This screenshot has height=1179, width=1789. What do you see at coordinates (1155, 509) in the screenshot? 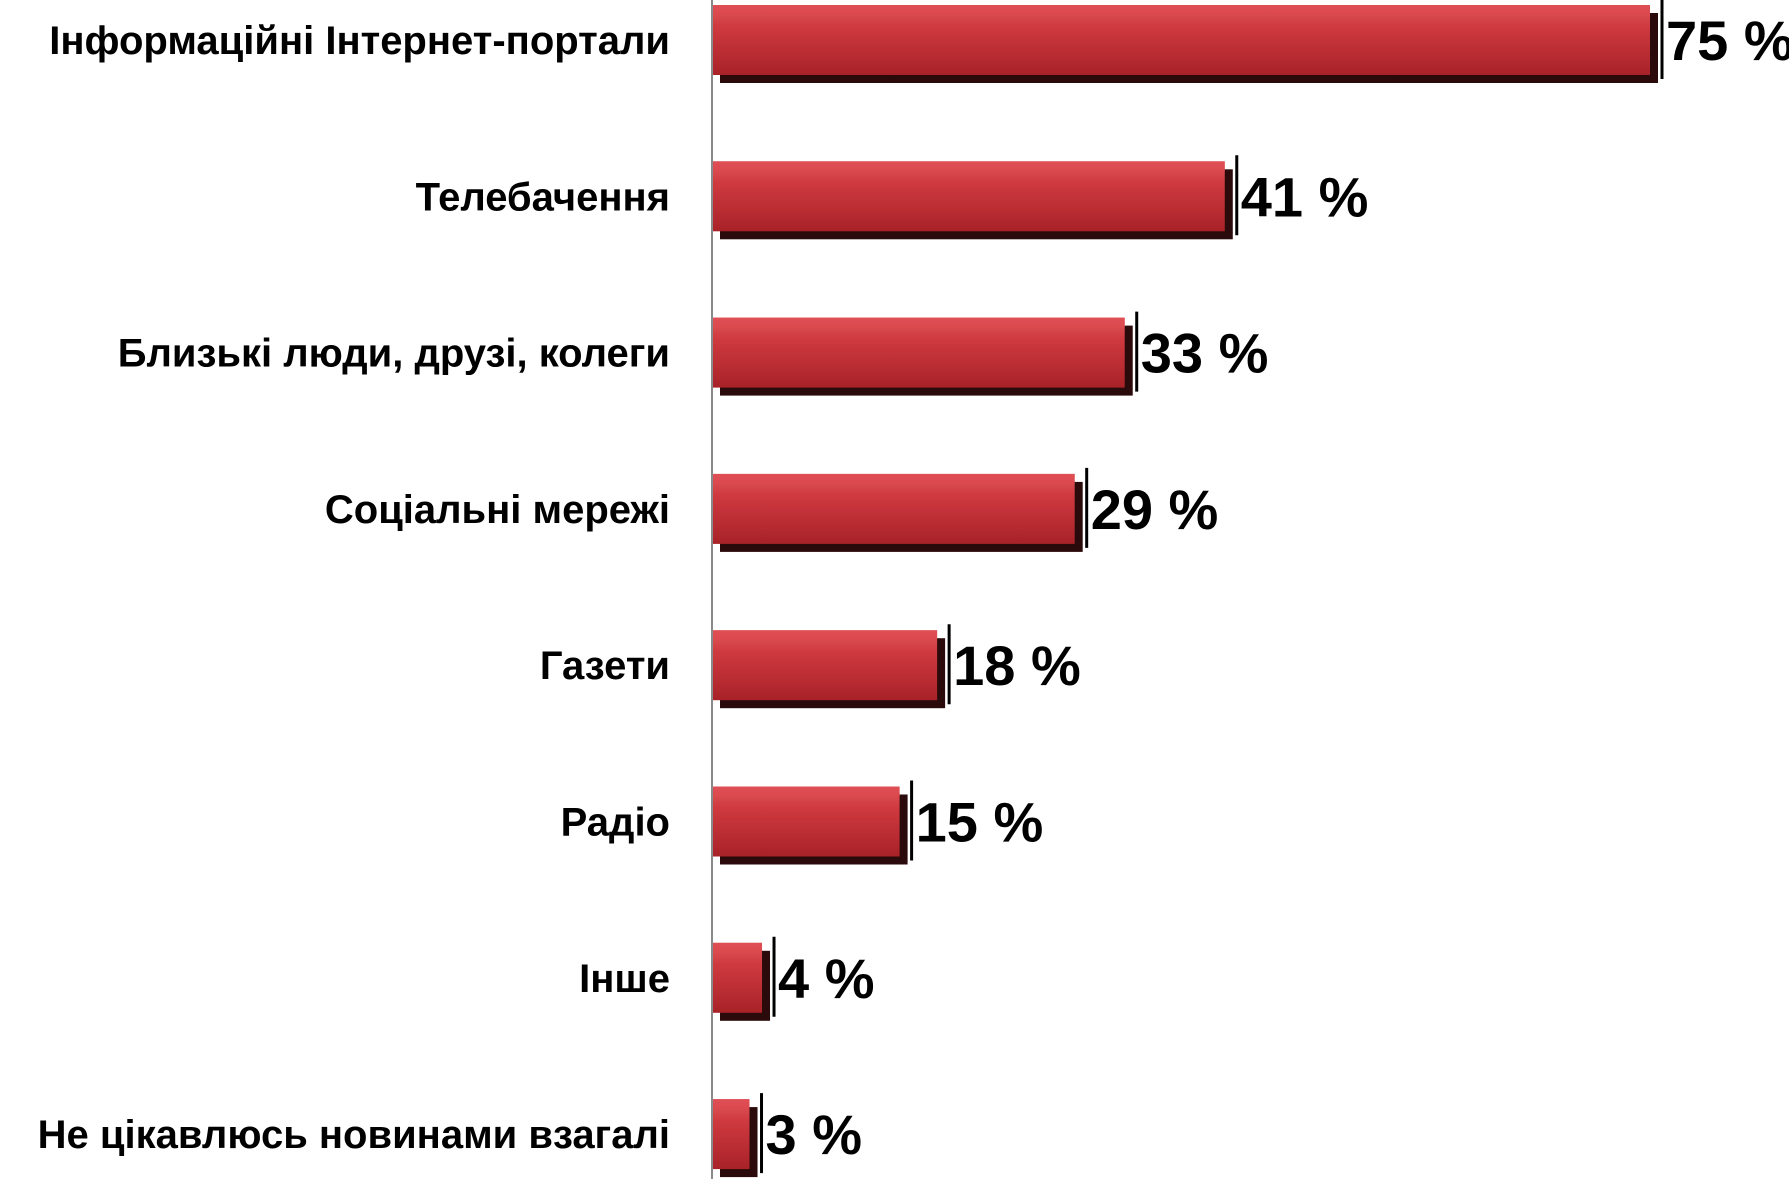
I see `data-label: 29 %` at bounding box center [1155, 509].